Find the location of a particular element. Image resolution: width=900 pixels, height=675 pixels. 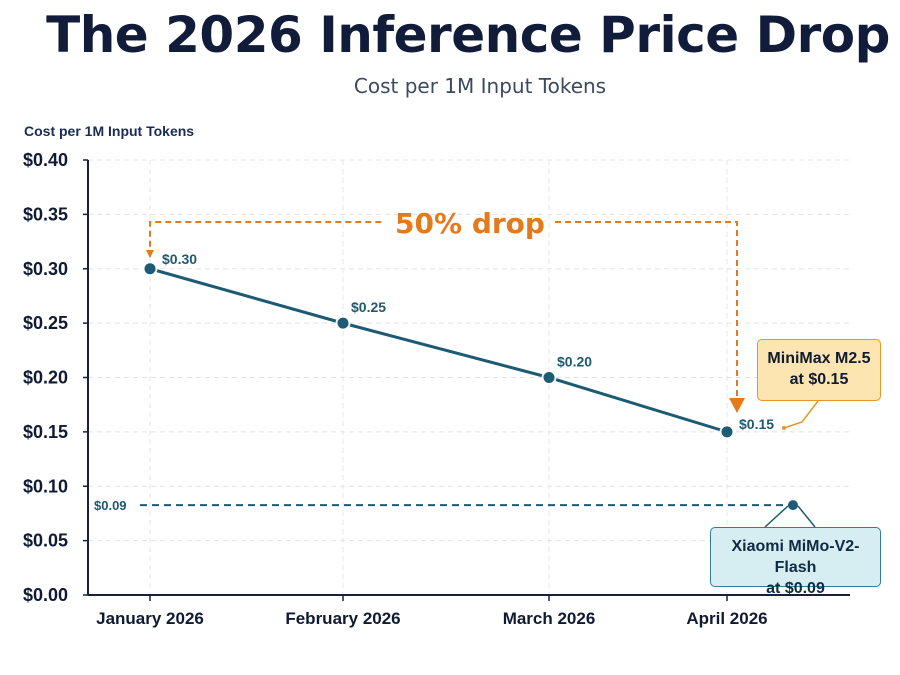

xiaomi-callout: Xiaomi MiMo-V2-Flash at $0.09 is located at coordinates (795, 562).